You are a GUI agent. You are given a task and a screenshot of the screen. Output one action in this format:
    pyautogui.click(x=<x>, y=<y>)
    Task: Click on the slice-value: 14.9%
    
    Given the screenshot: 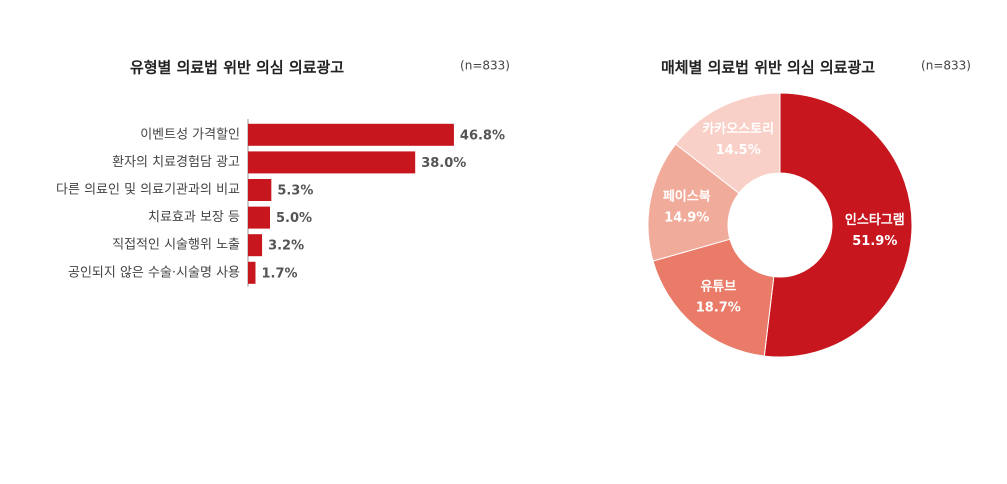 What is the action you would take?
    pyautogui.click(x=686, y=217)
    